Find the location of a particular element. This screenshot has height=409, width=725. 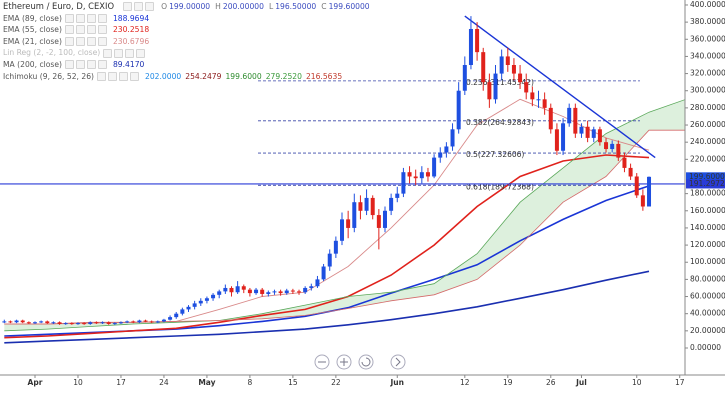

legend-value: 230.6796 is located at coordinates (131, 41).